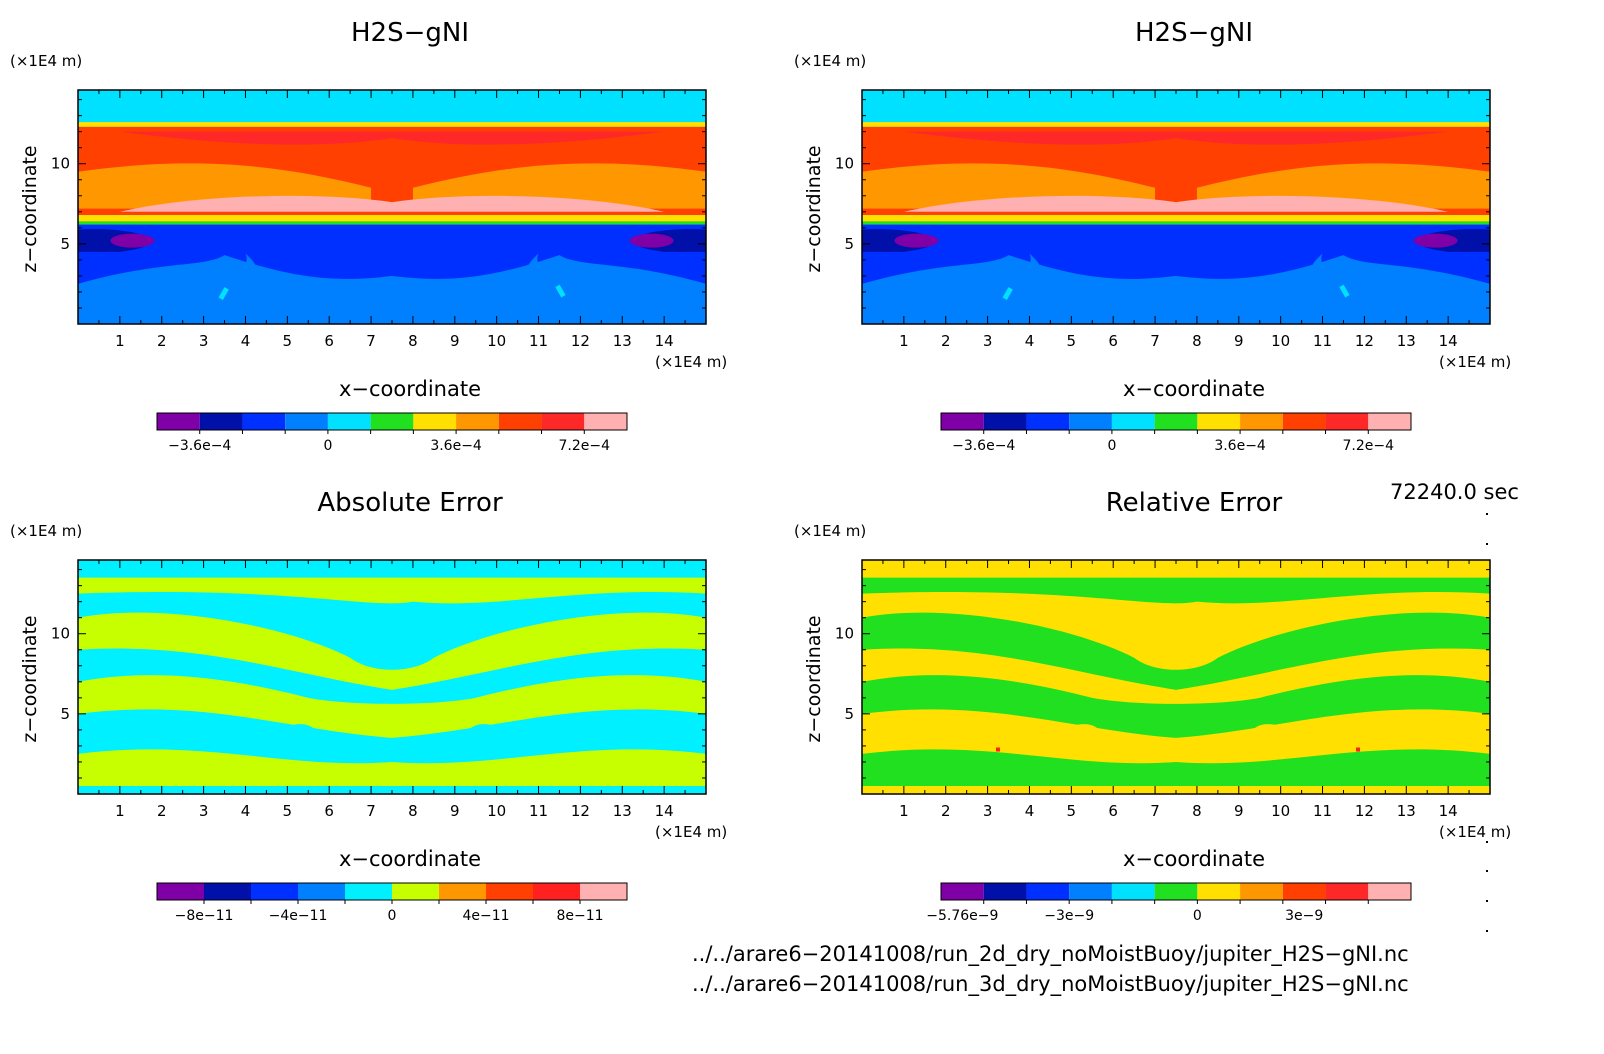  Describe the element at coordinates (651, 240) in the screenshot. I see `purple-blob-right` at that location.